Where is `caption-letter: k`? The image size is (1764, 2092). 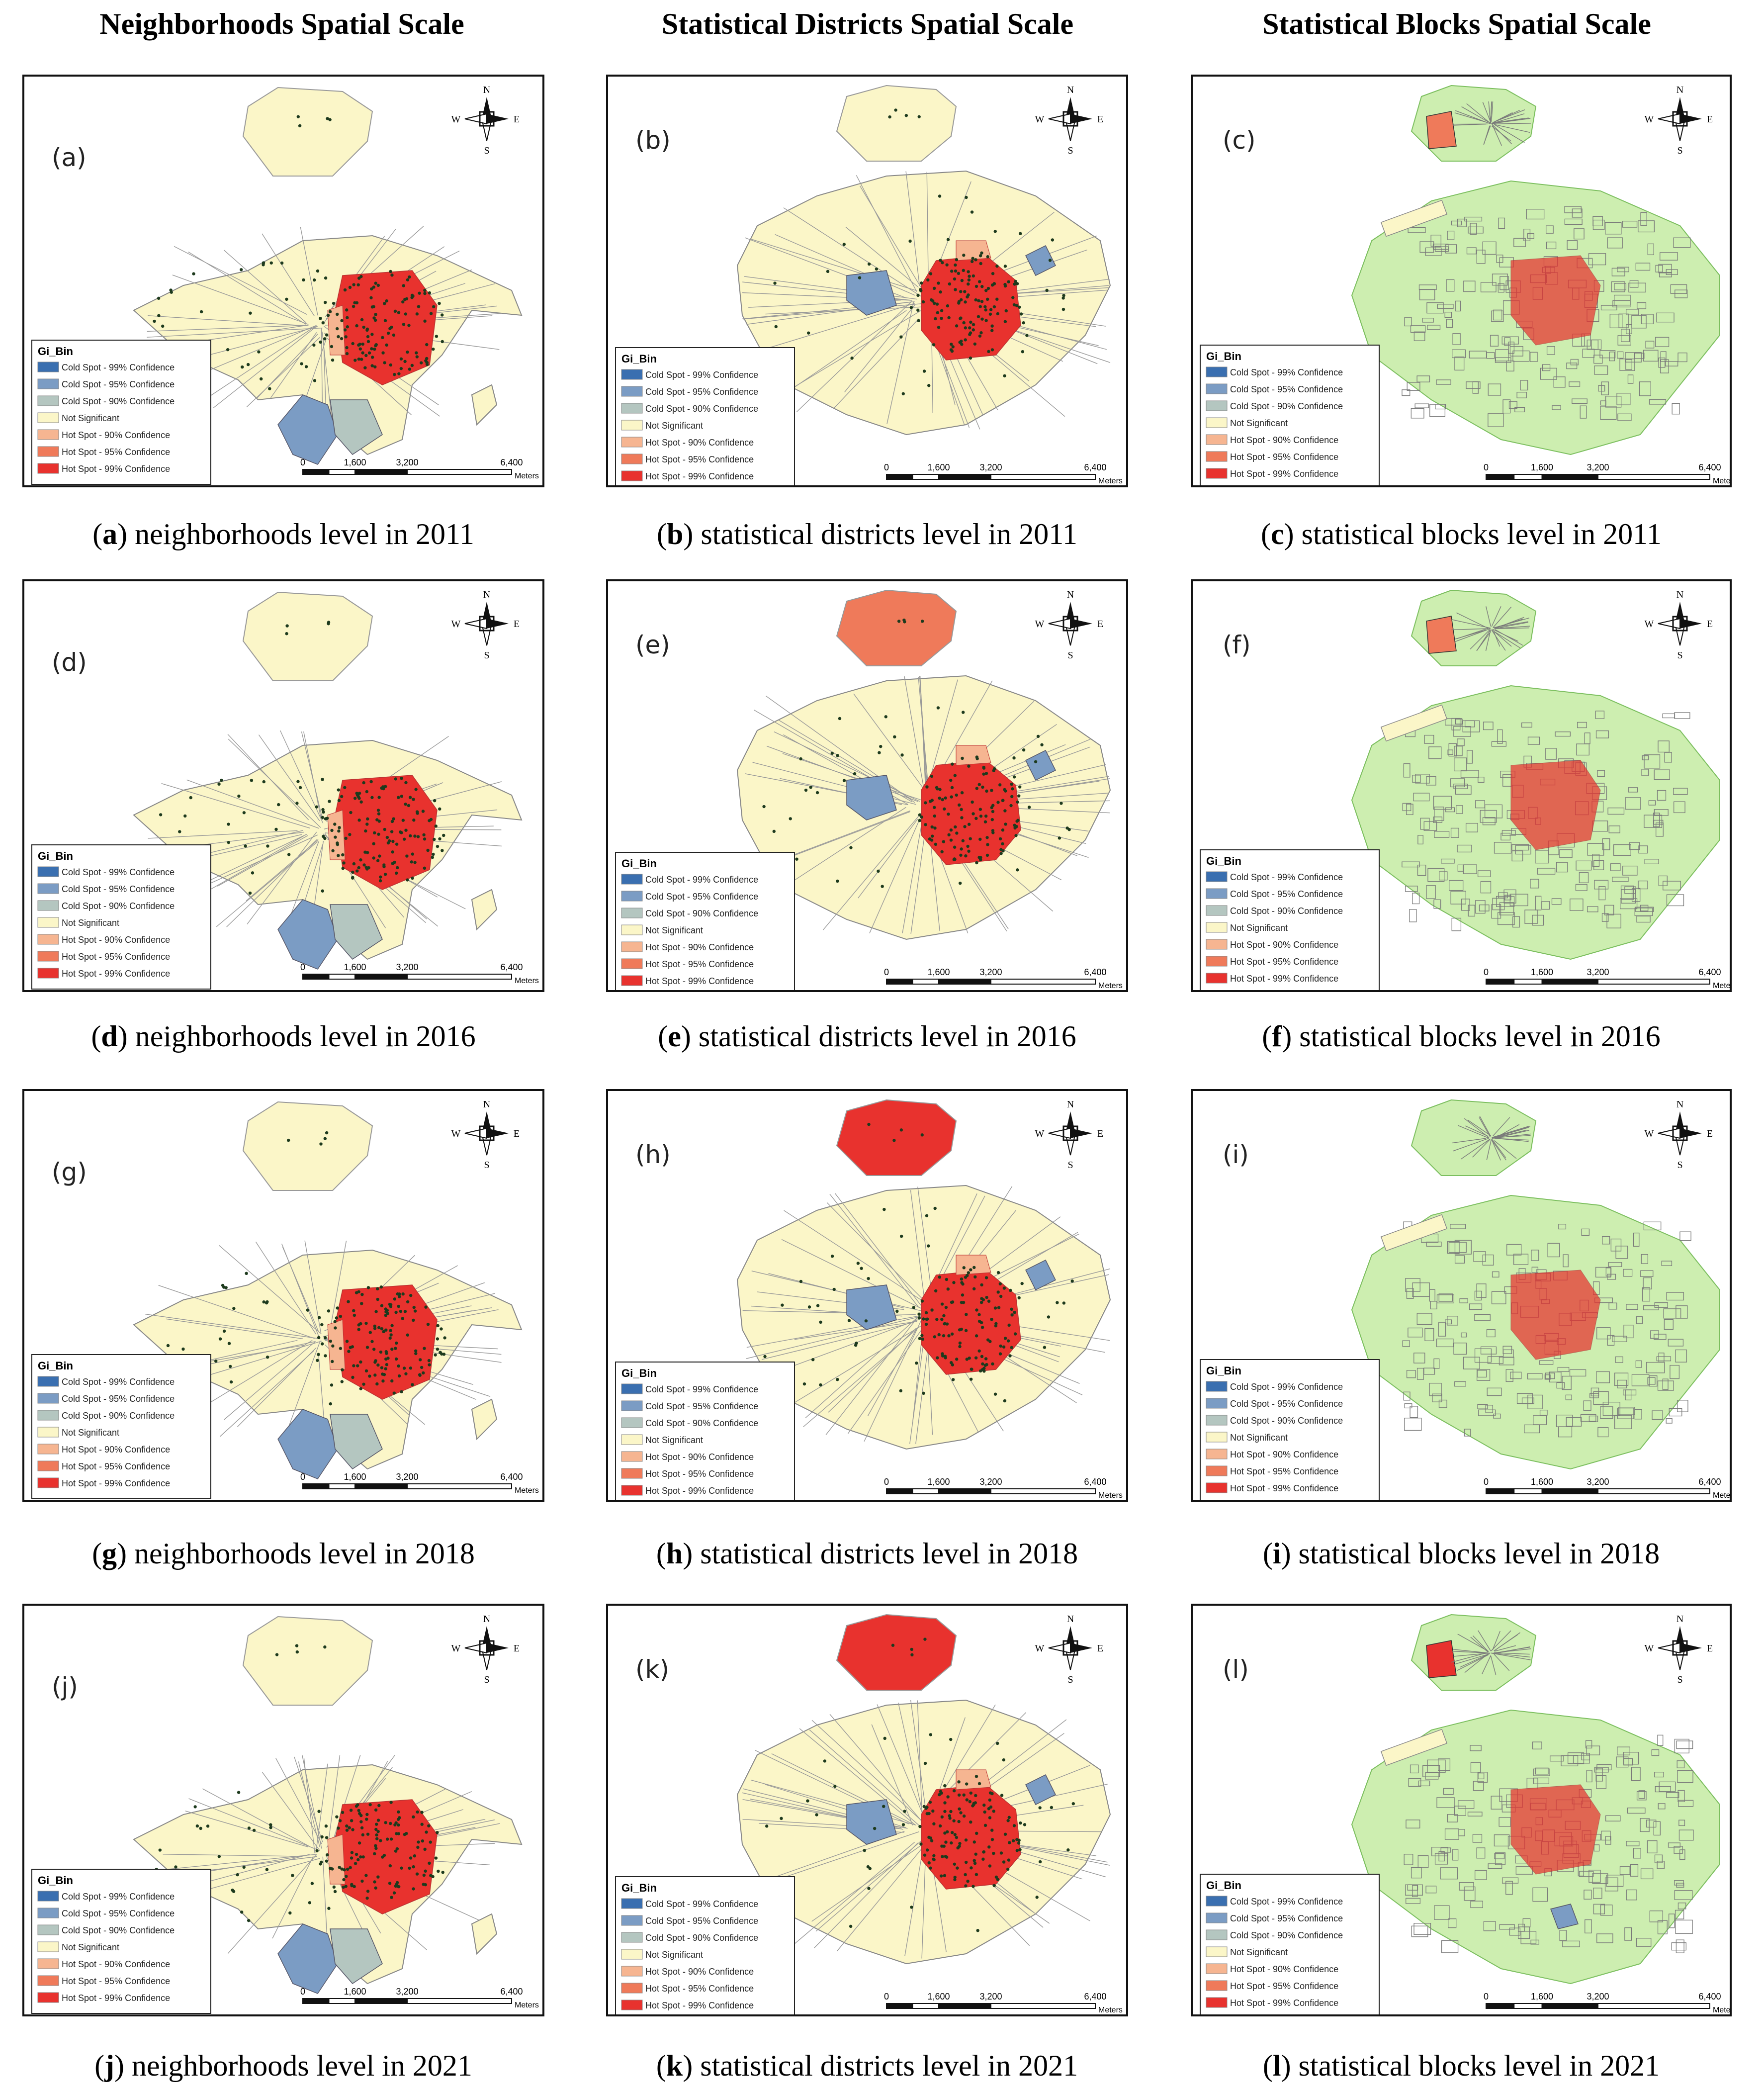
caption-letter: k is located at coordinates (674, 2065).